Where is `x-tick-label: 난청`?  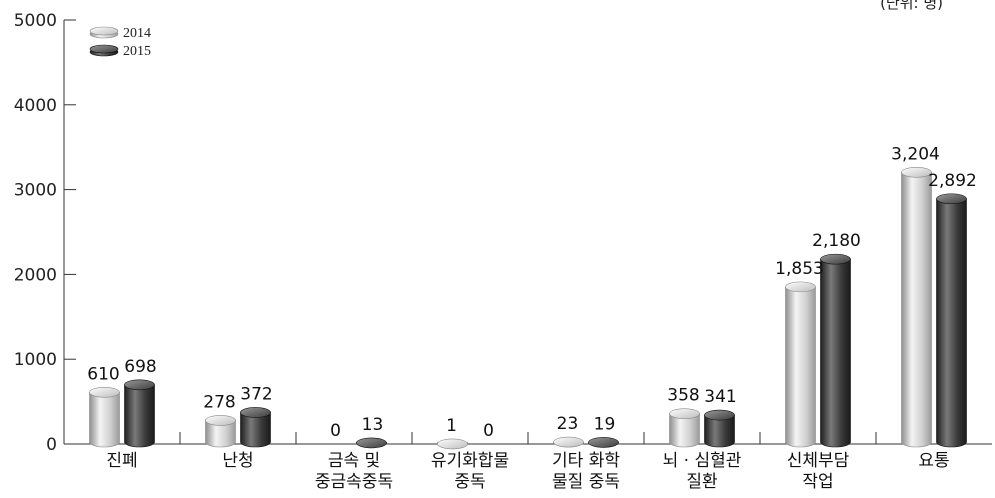
x-tick-label: 난청 is located at coordinates (237, 461).